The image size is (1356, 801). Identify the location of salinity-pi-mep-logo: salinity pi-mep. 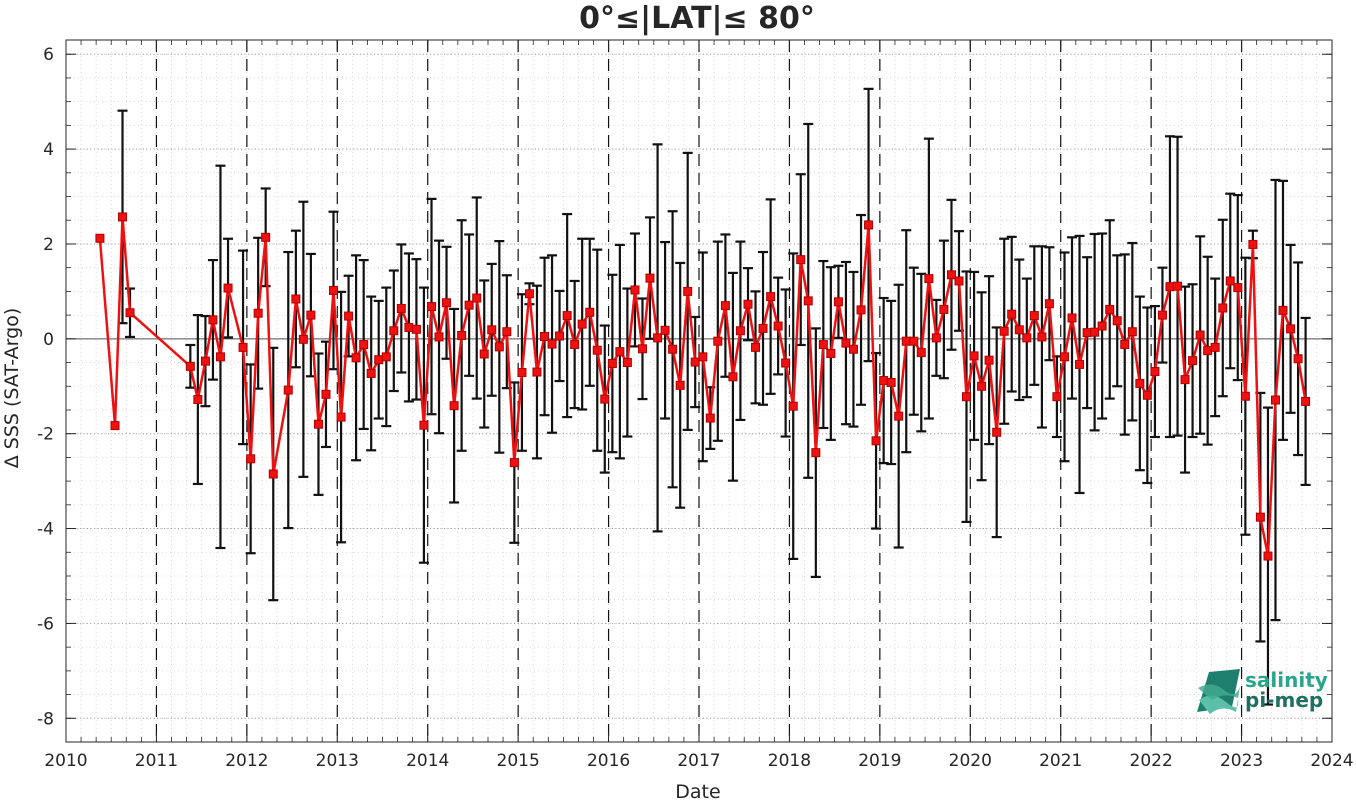
(1262, 691).